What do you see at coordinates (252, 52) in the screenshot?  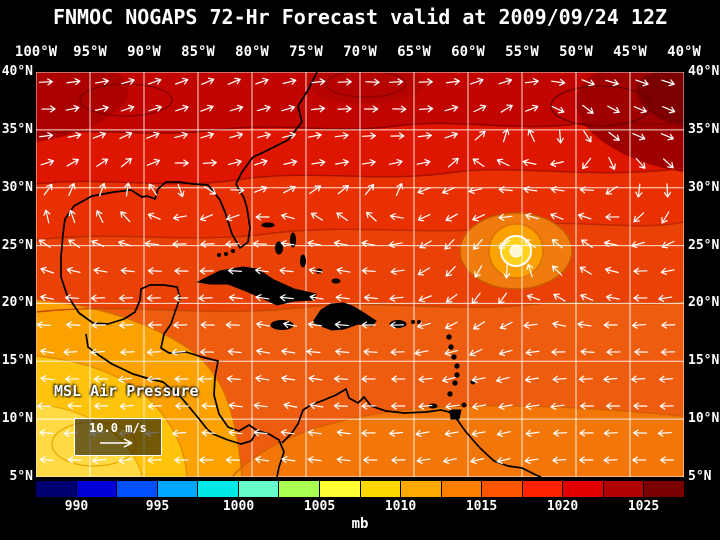 I see `longitude-tick-label: 80°W` at bounding box center [252, 52].